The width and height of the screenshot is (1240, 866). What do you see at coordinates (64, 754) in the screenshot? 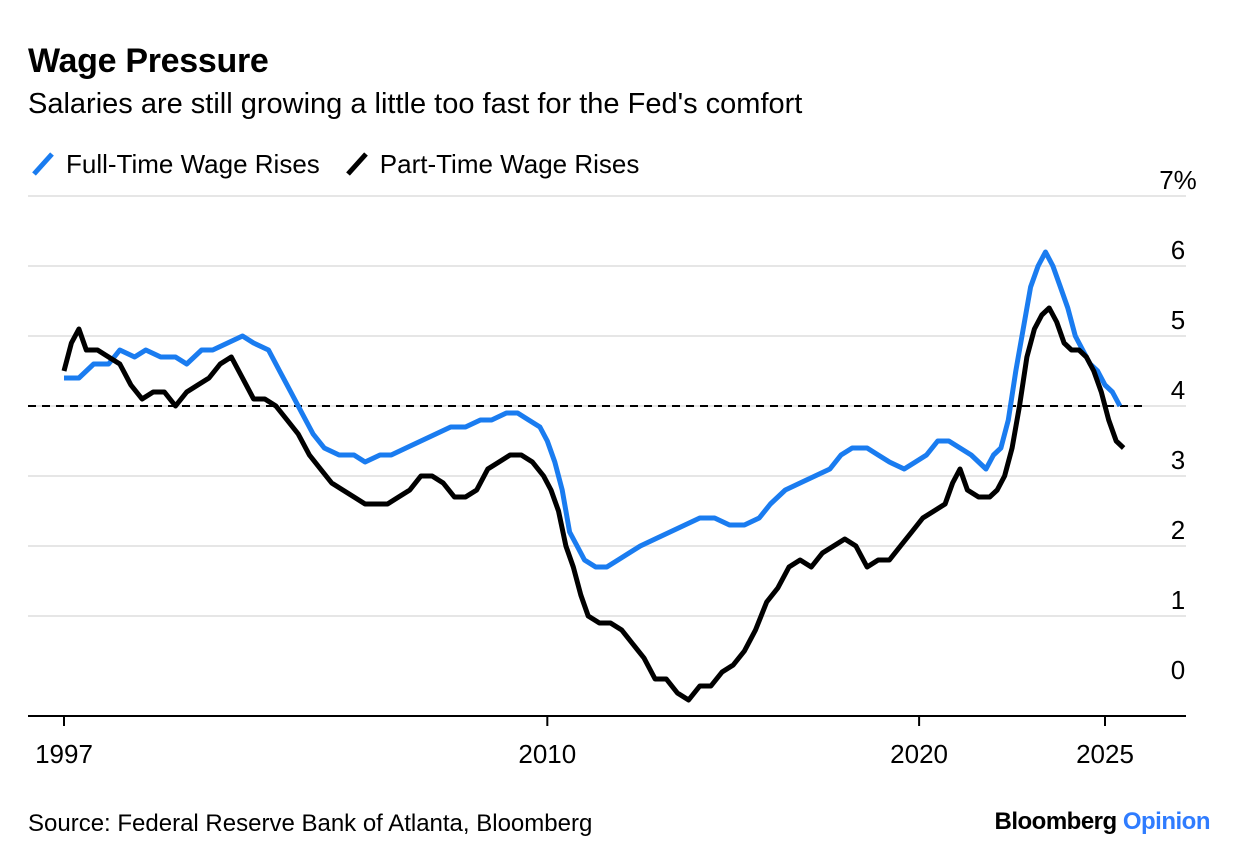
I see `x-tick-label-1997: 1997` at bounding box center [64, 754].